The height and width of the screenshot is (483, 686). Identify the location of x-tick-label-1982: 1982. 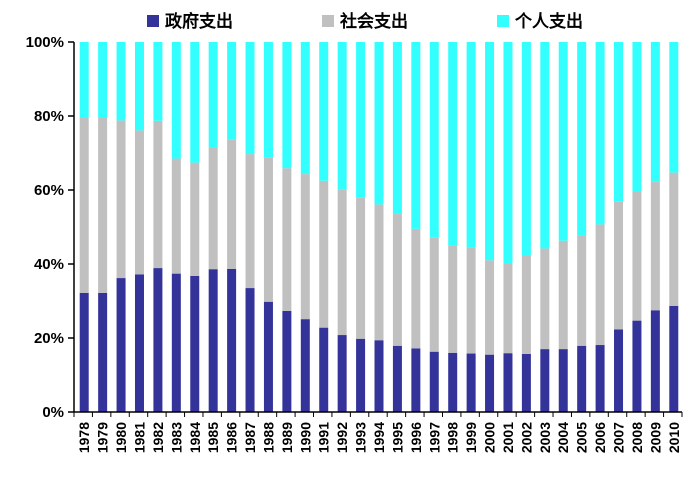
(158, 437).